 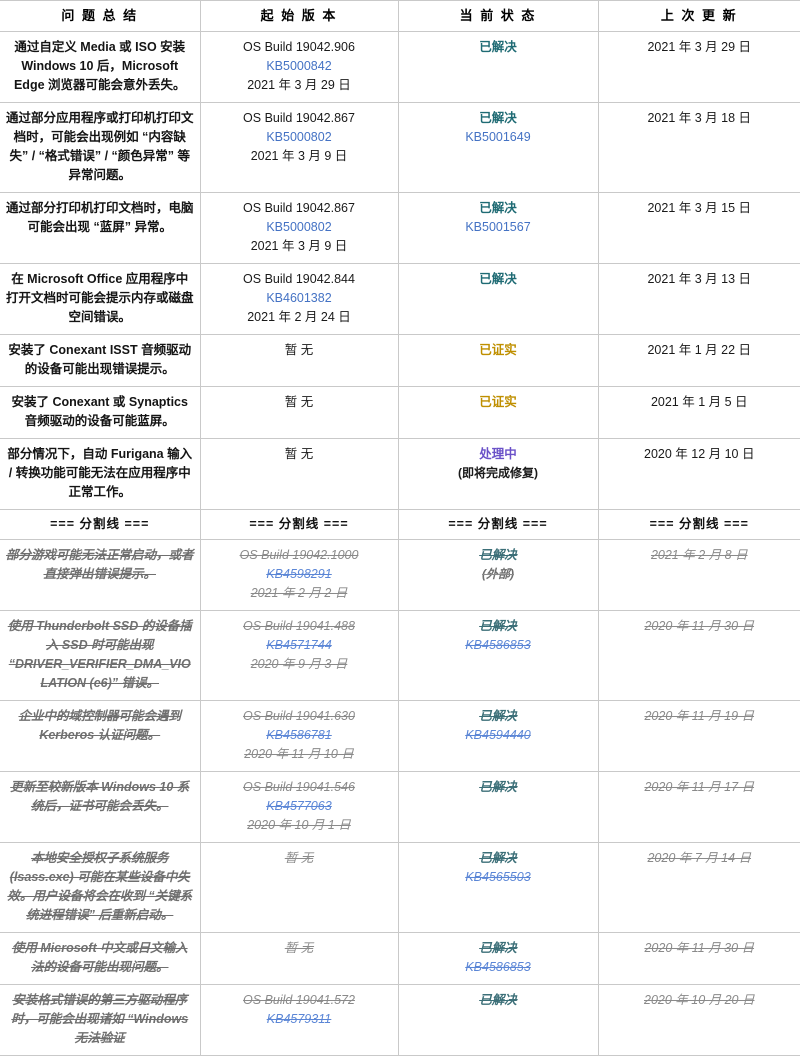 What do you see at coordinates (698, 360) in the screenshot?
I see `cell-last-updated: 2021 年 1 月 22 日` at bounding box center [698, 360].